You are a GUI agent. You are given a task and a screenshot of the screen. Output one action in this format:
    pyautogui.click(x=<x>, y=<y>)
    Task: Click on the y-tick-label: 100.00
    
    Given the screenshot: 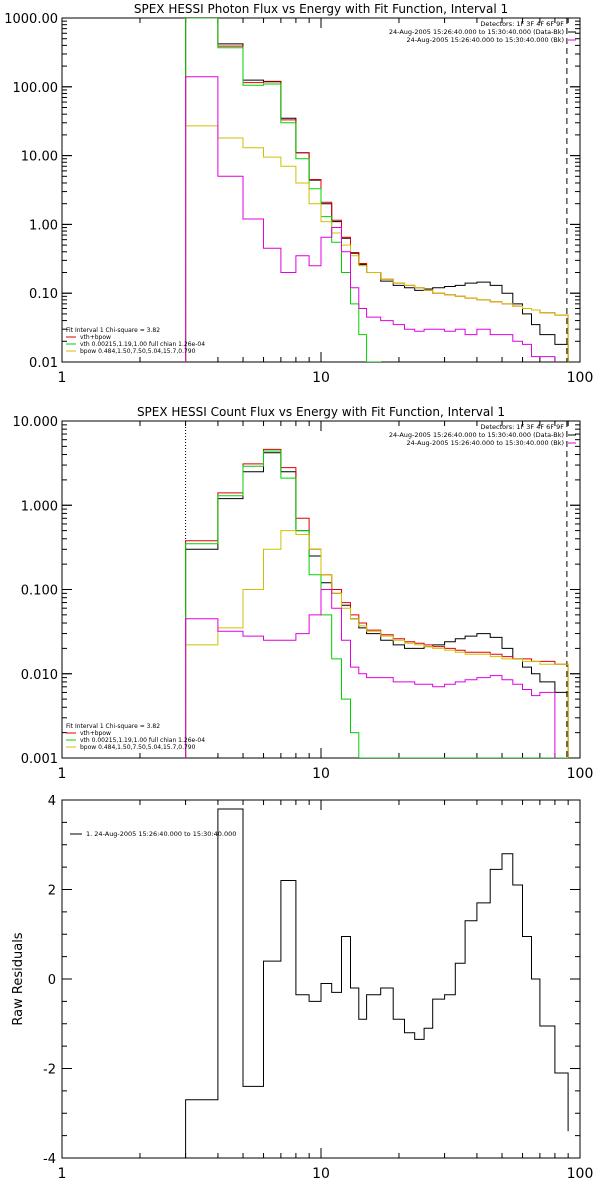 What is the action you would take?
    pyautogui.click(x=36, y=88)
    